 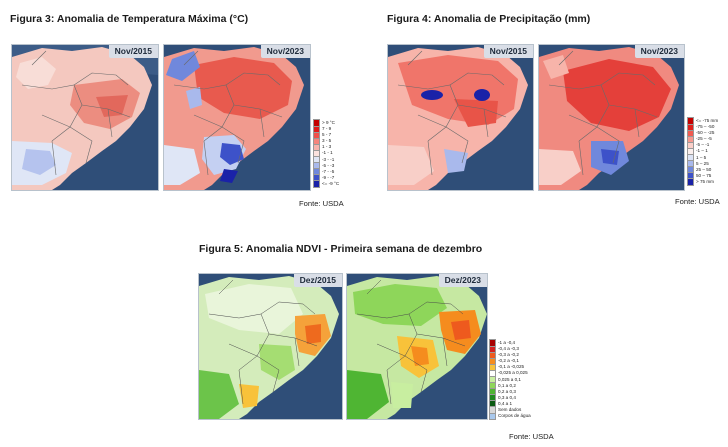 What do you see at coordinates (328, 171) in the screenshot?
I see `legend-label: -7 - -5` at bounding box center [328, 171].